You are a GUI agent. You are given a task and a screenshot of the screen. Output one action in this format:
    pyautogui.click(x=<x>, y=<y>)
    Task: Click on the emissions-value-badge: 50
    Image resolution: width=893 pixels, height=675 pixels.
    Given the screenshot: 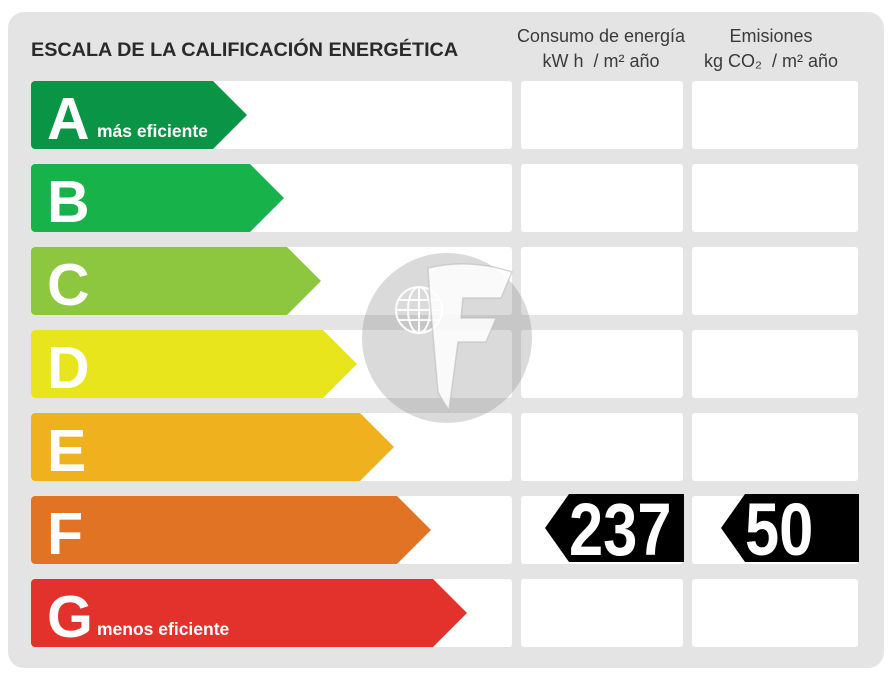 What is the action you would take?
    pyautogui.click(x=790, y=528)
    